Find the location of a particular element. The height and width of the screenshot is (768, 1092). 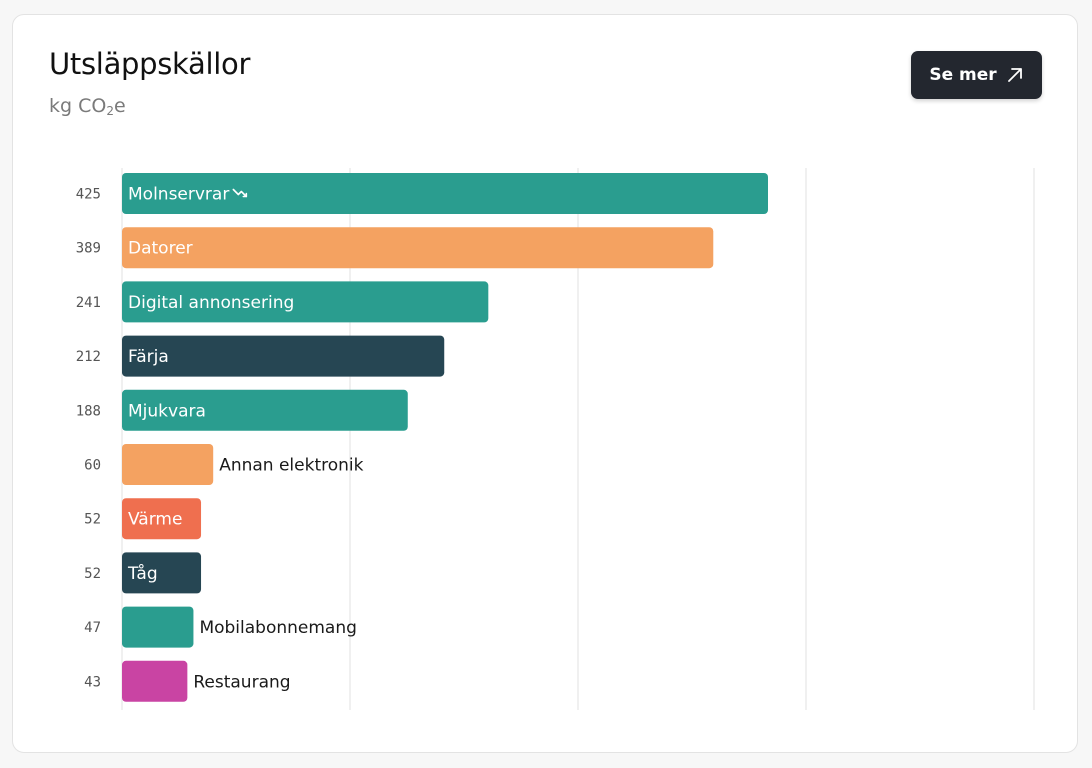

category-label: Tåg is located at coordinates (142, 573).